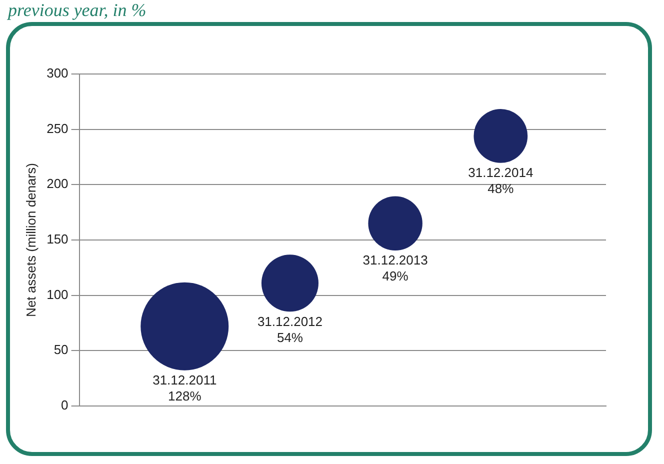  I want to click on x-tick-label: 31.12.2014, so click(501, 172).